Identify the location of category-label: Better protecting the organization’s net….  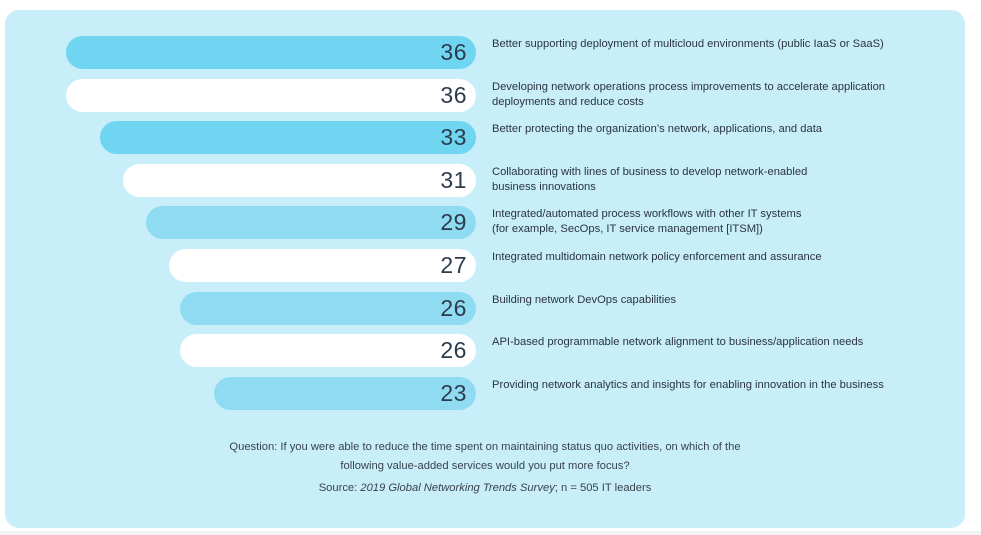
(657, 129).